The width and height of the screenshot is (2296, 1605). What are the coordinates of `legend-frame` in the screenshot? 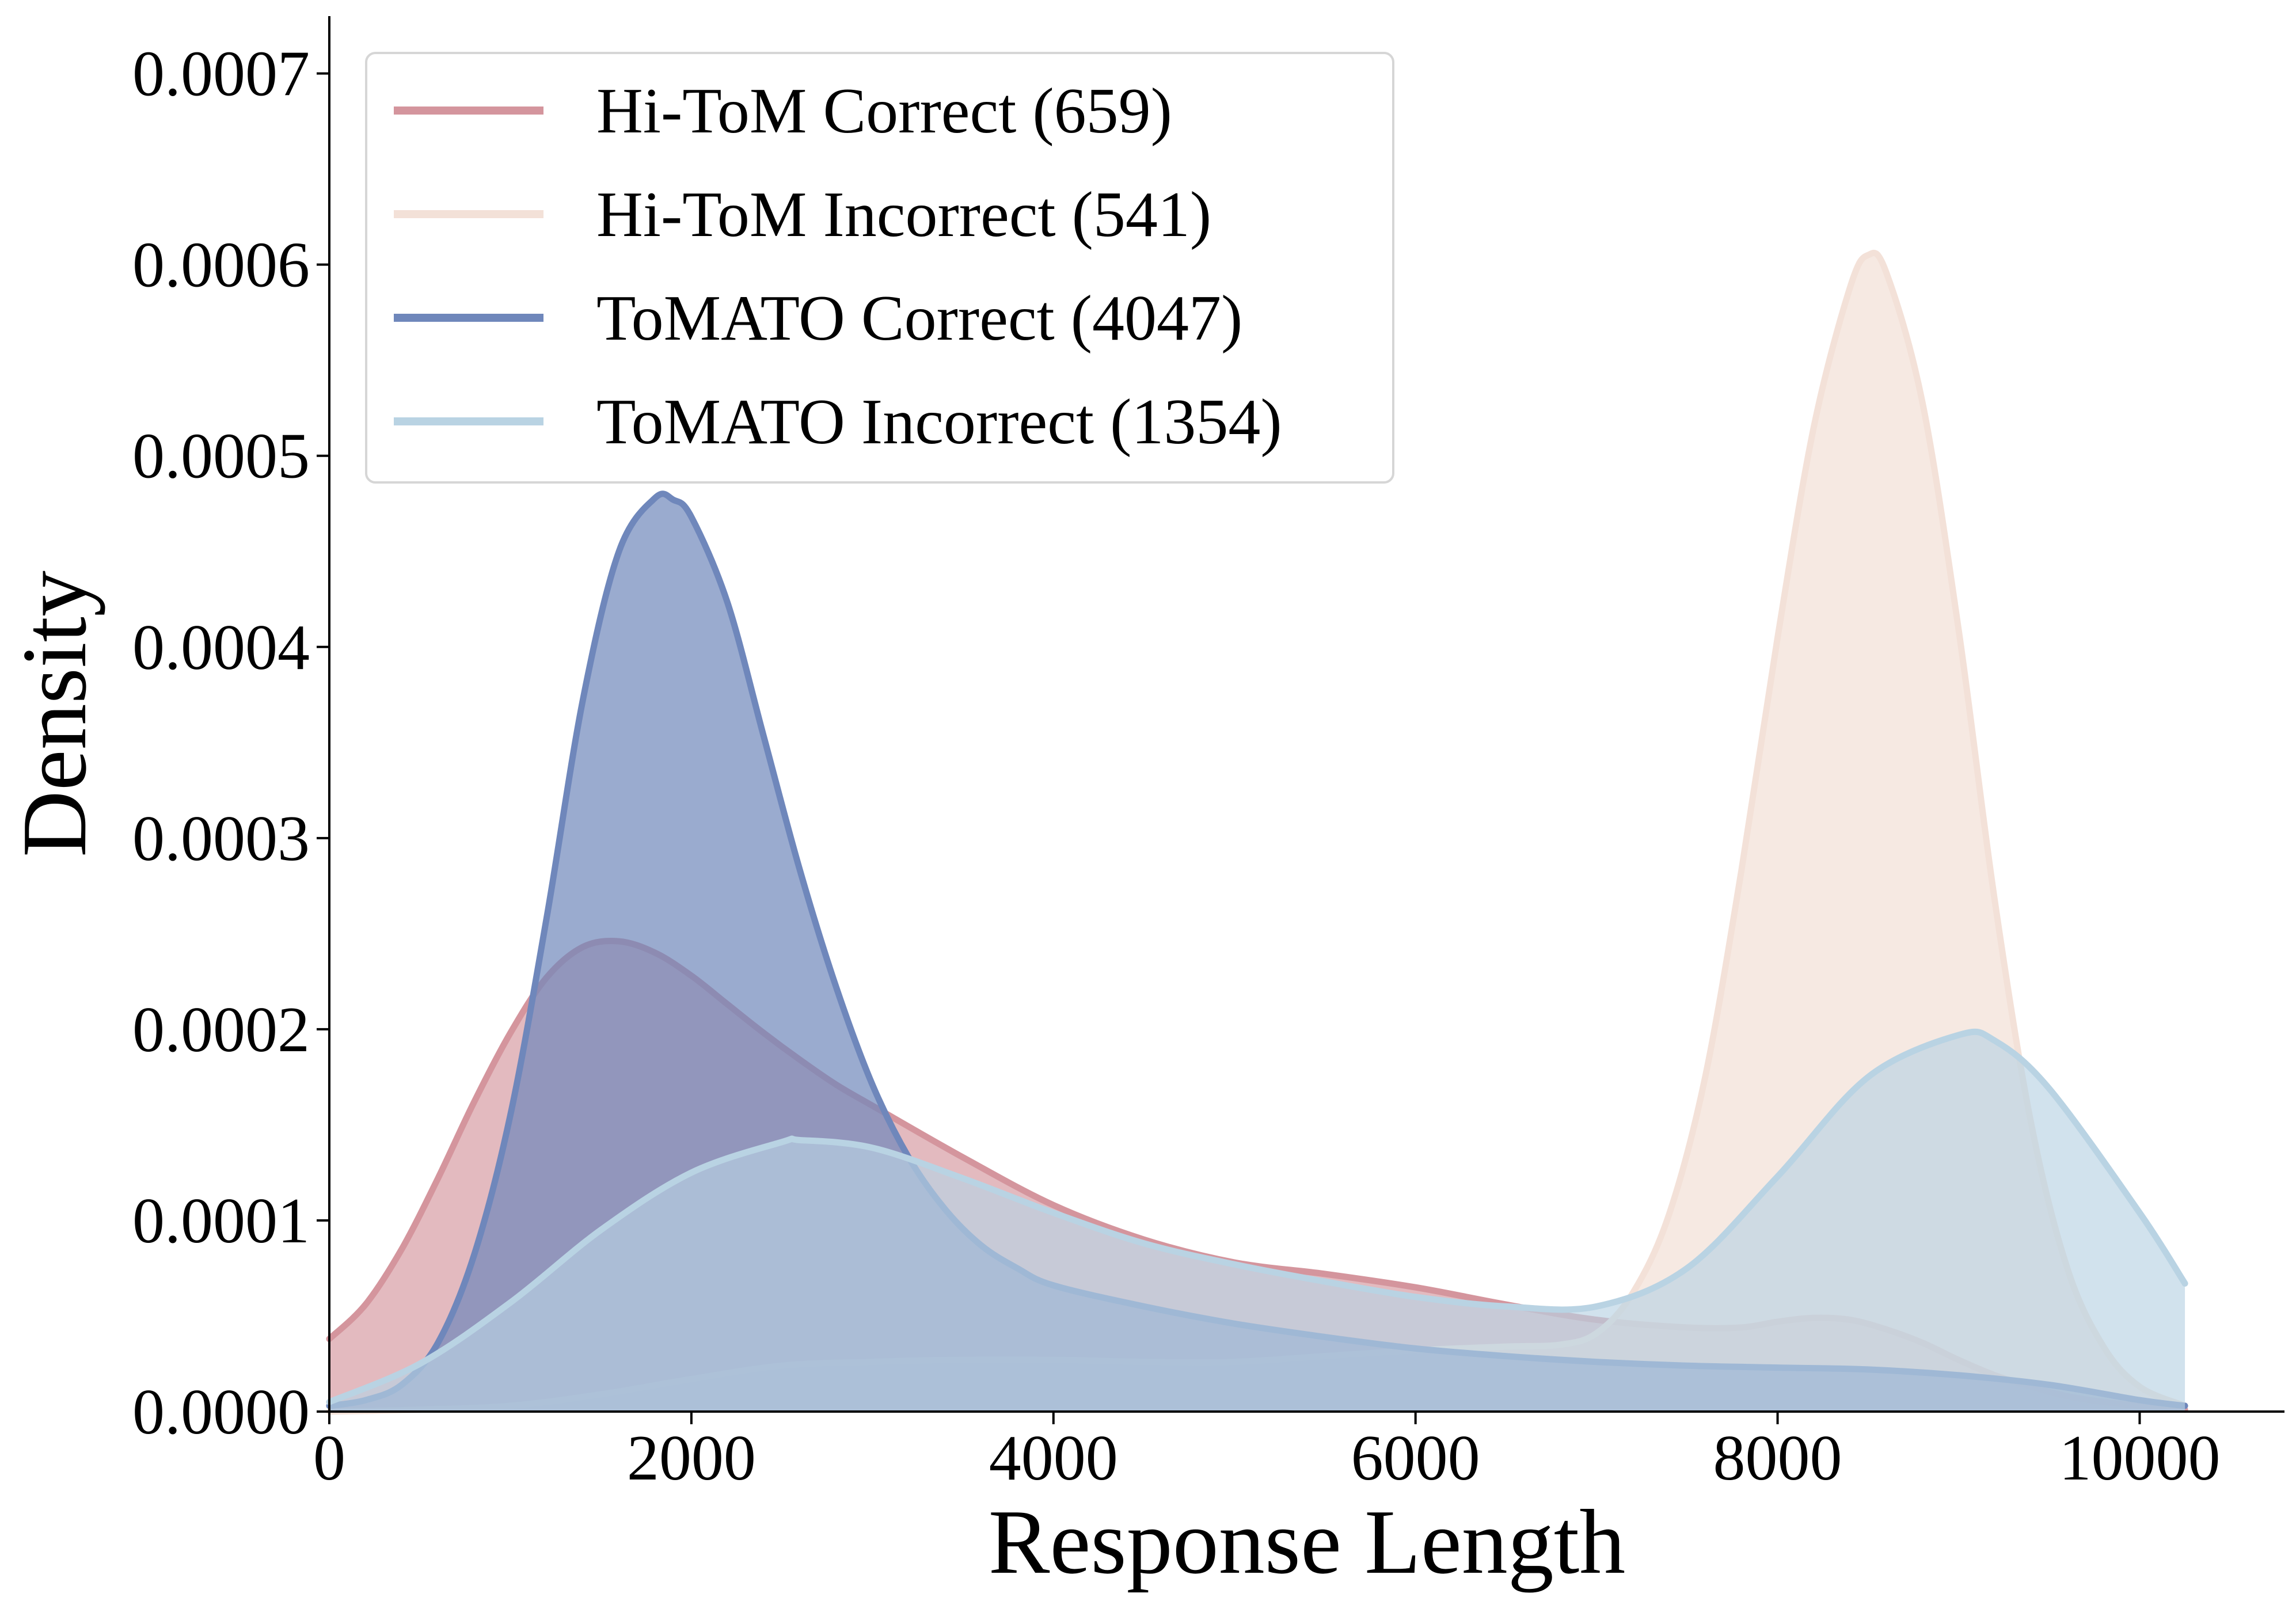 It's located at (879, 268).